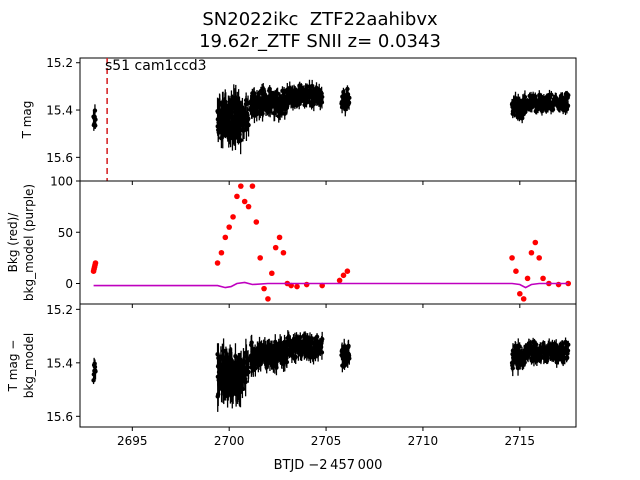 The width and height of the screenshot is (640, 480). Describe the element at coordinates (13, 366) in the screenshot. I see `y-axis-label: T mag −` at that location.